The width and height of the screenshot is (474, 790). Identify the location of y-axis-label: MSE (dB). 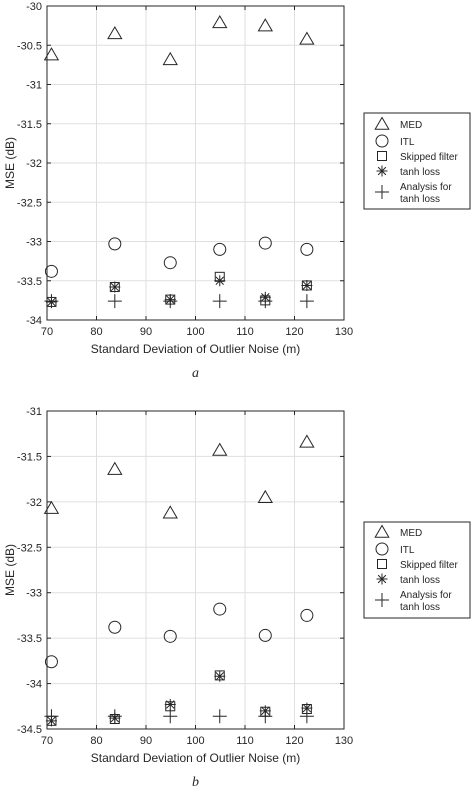
(10, 570).